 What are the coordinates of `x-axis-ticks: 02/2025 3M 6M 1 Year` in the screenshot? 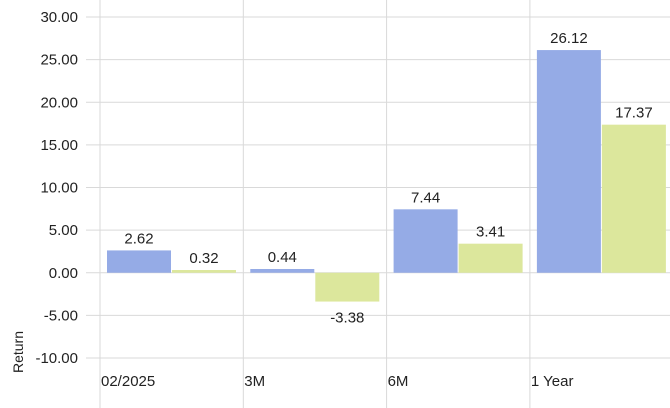 It's located at (337, 381).